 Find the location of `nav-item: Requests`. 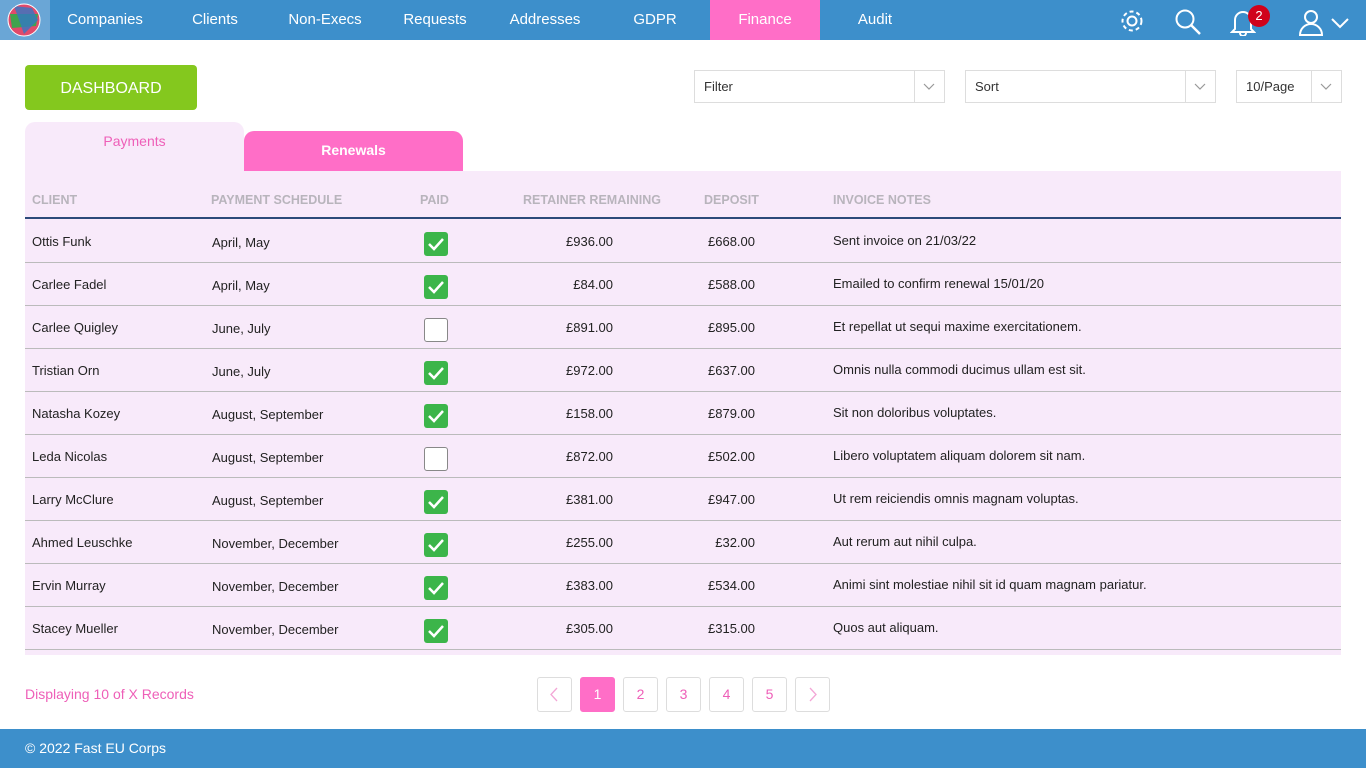

nav-item: Requests is located at coordinates (435, 19).